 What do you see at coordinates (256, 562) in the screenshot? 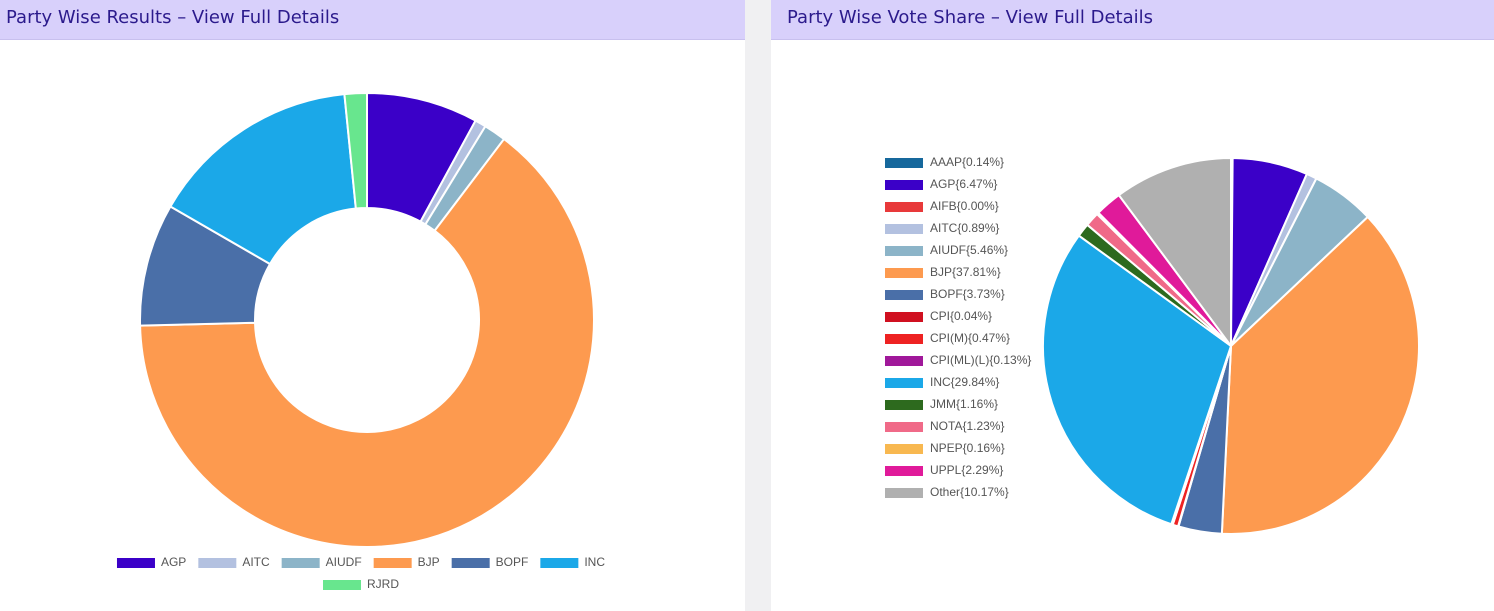
I see `legend-label: AITC` at bounding box center [256, 562].